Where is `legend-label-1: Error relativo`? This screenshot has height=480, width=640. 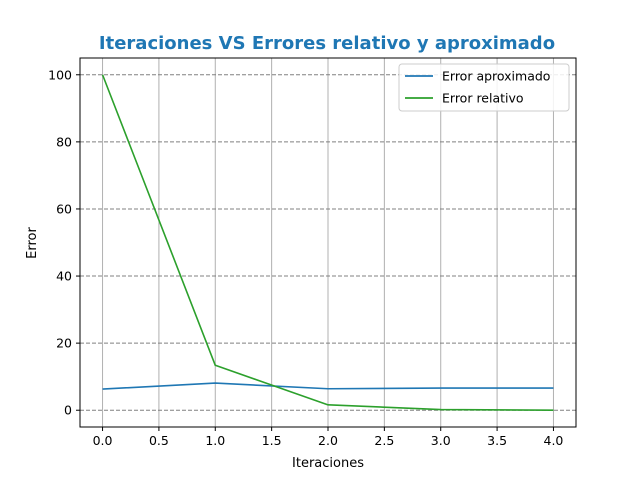
legend-label-1: Error relativo is located at coordinates (483, 98).